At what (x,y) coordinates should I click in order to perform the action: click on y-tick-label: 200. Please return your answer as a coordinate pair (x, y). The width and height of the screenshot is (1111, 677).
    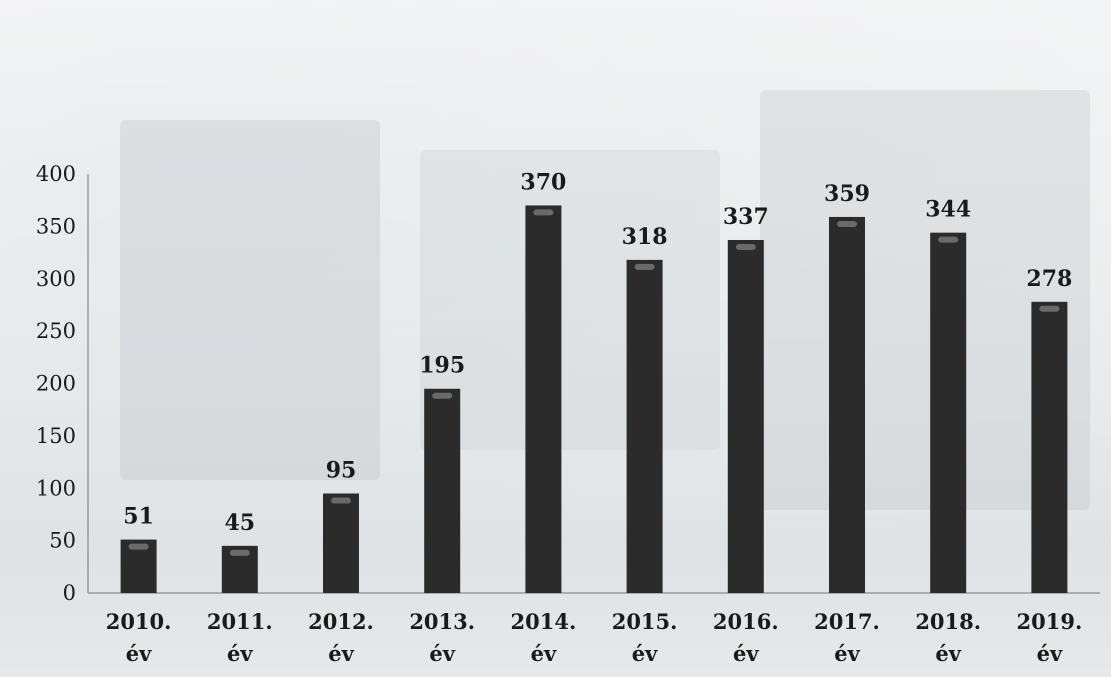
    Looking at the image, I should click on (56, 384).